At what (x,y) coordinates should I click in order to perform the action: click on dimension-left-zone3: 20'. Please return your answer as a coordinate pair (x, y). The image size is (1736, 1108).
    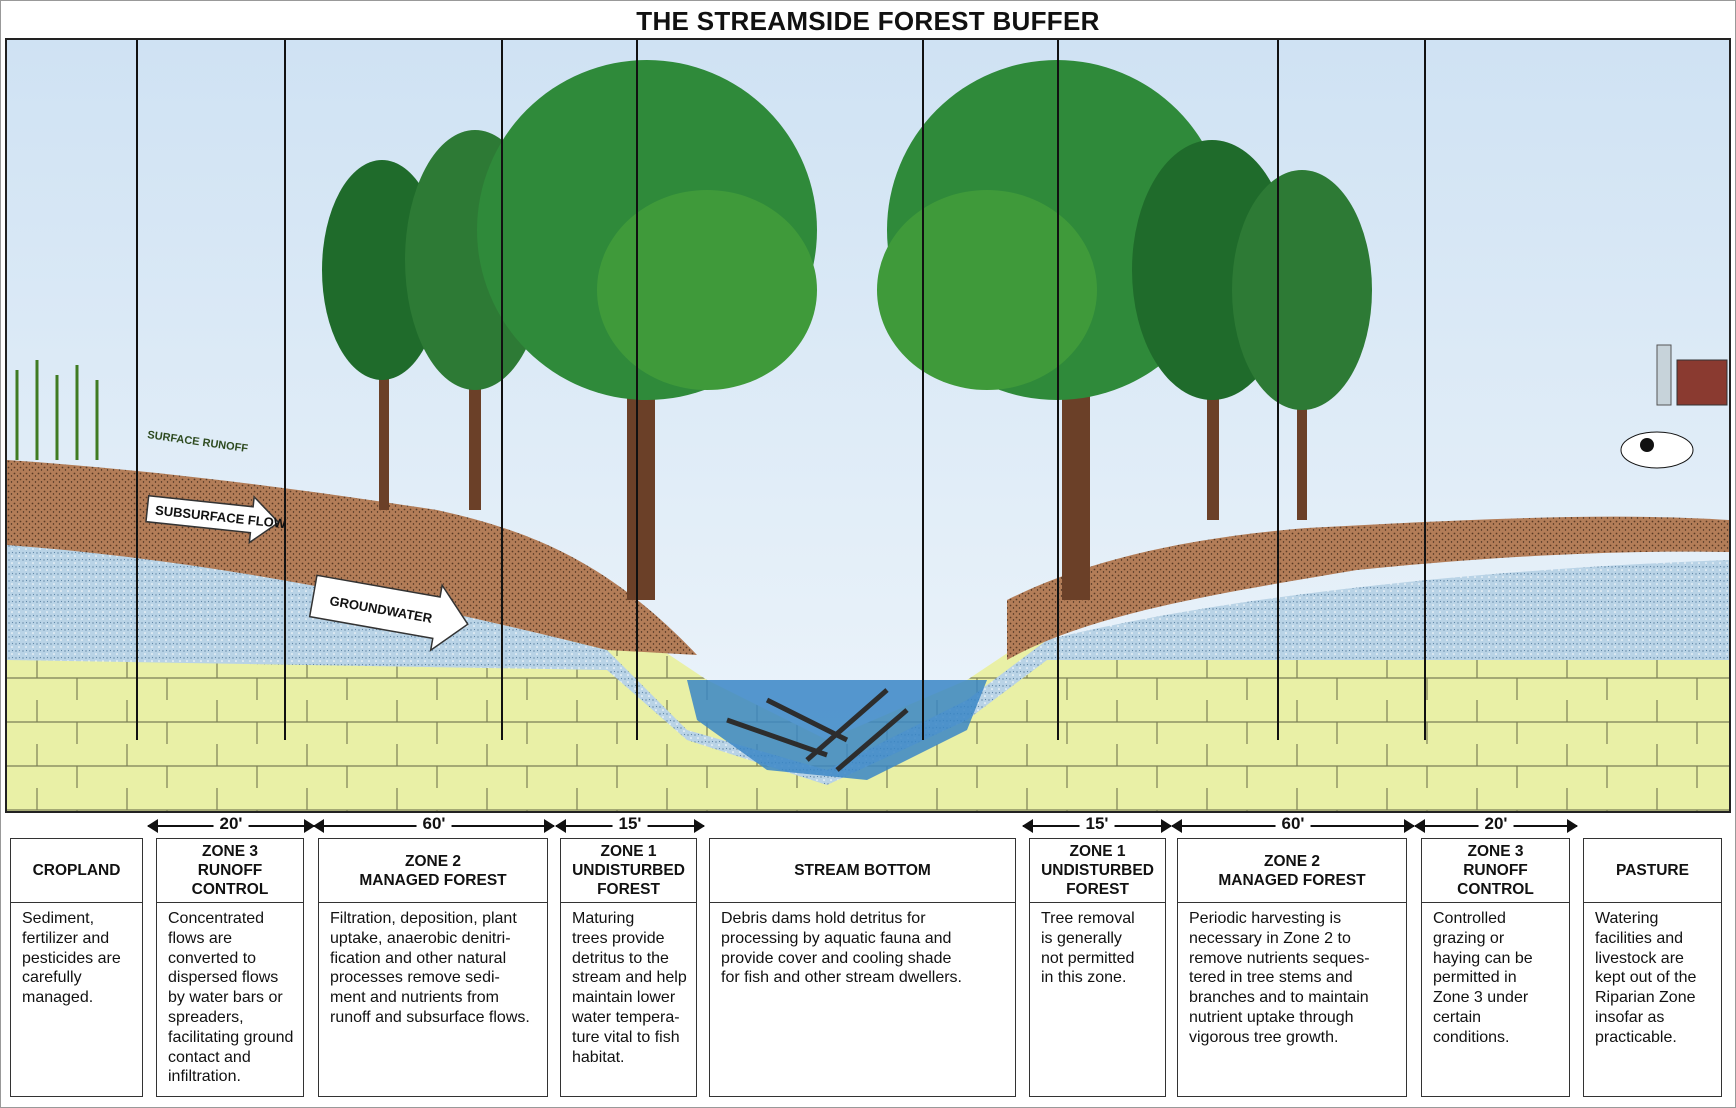
    Looking at the image, I should click on (231, 826).